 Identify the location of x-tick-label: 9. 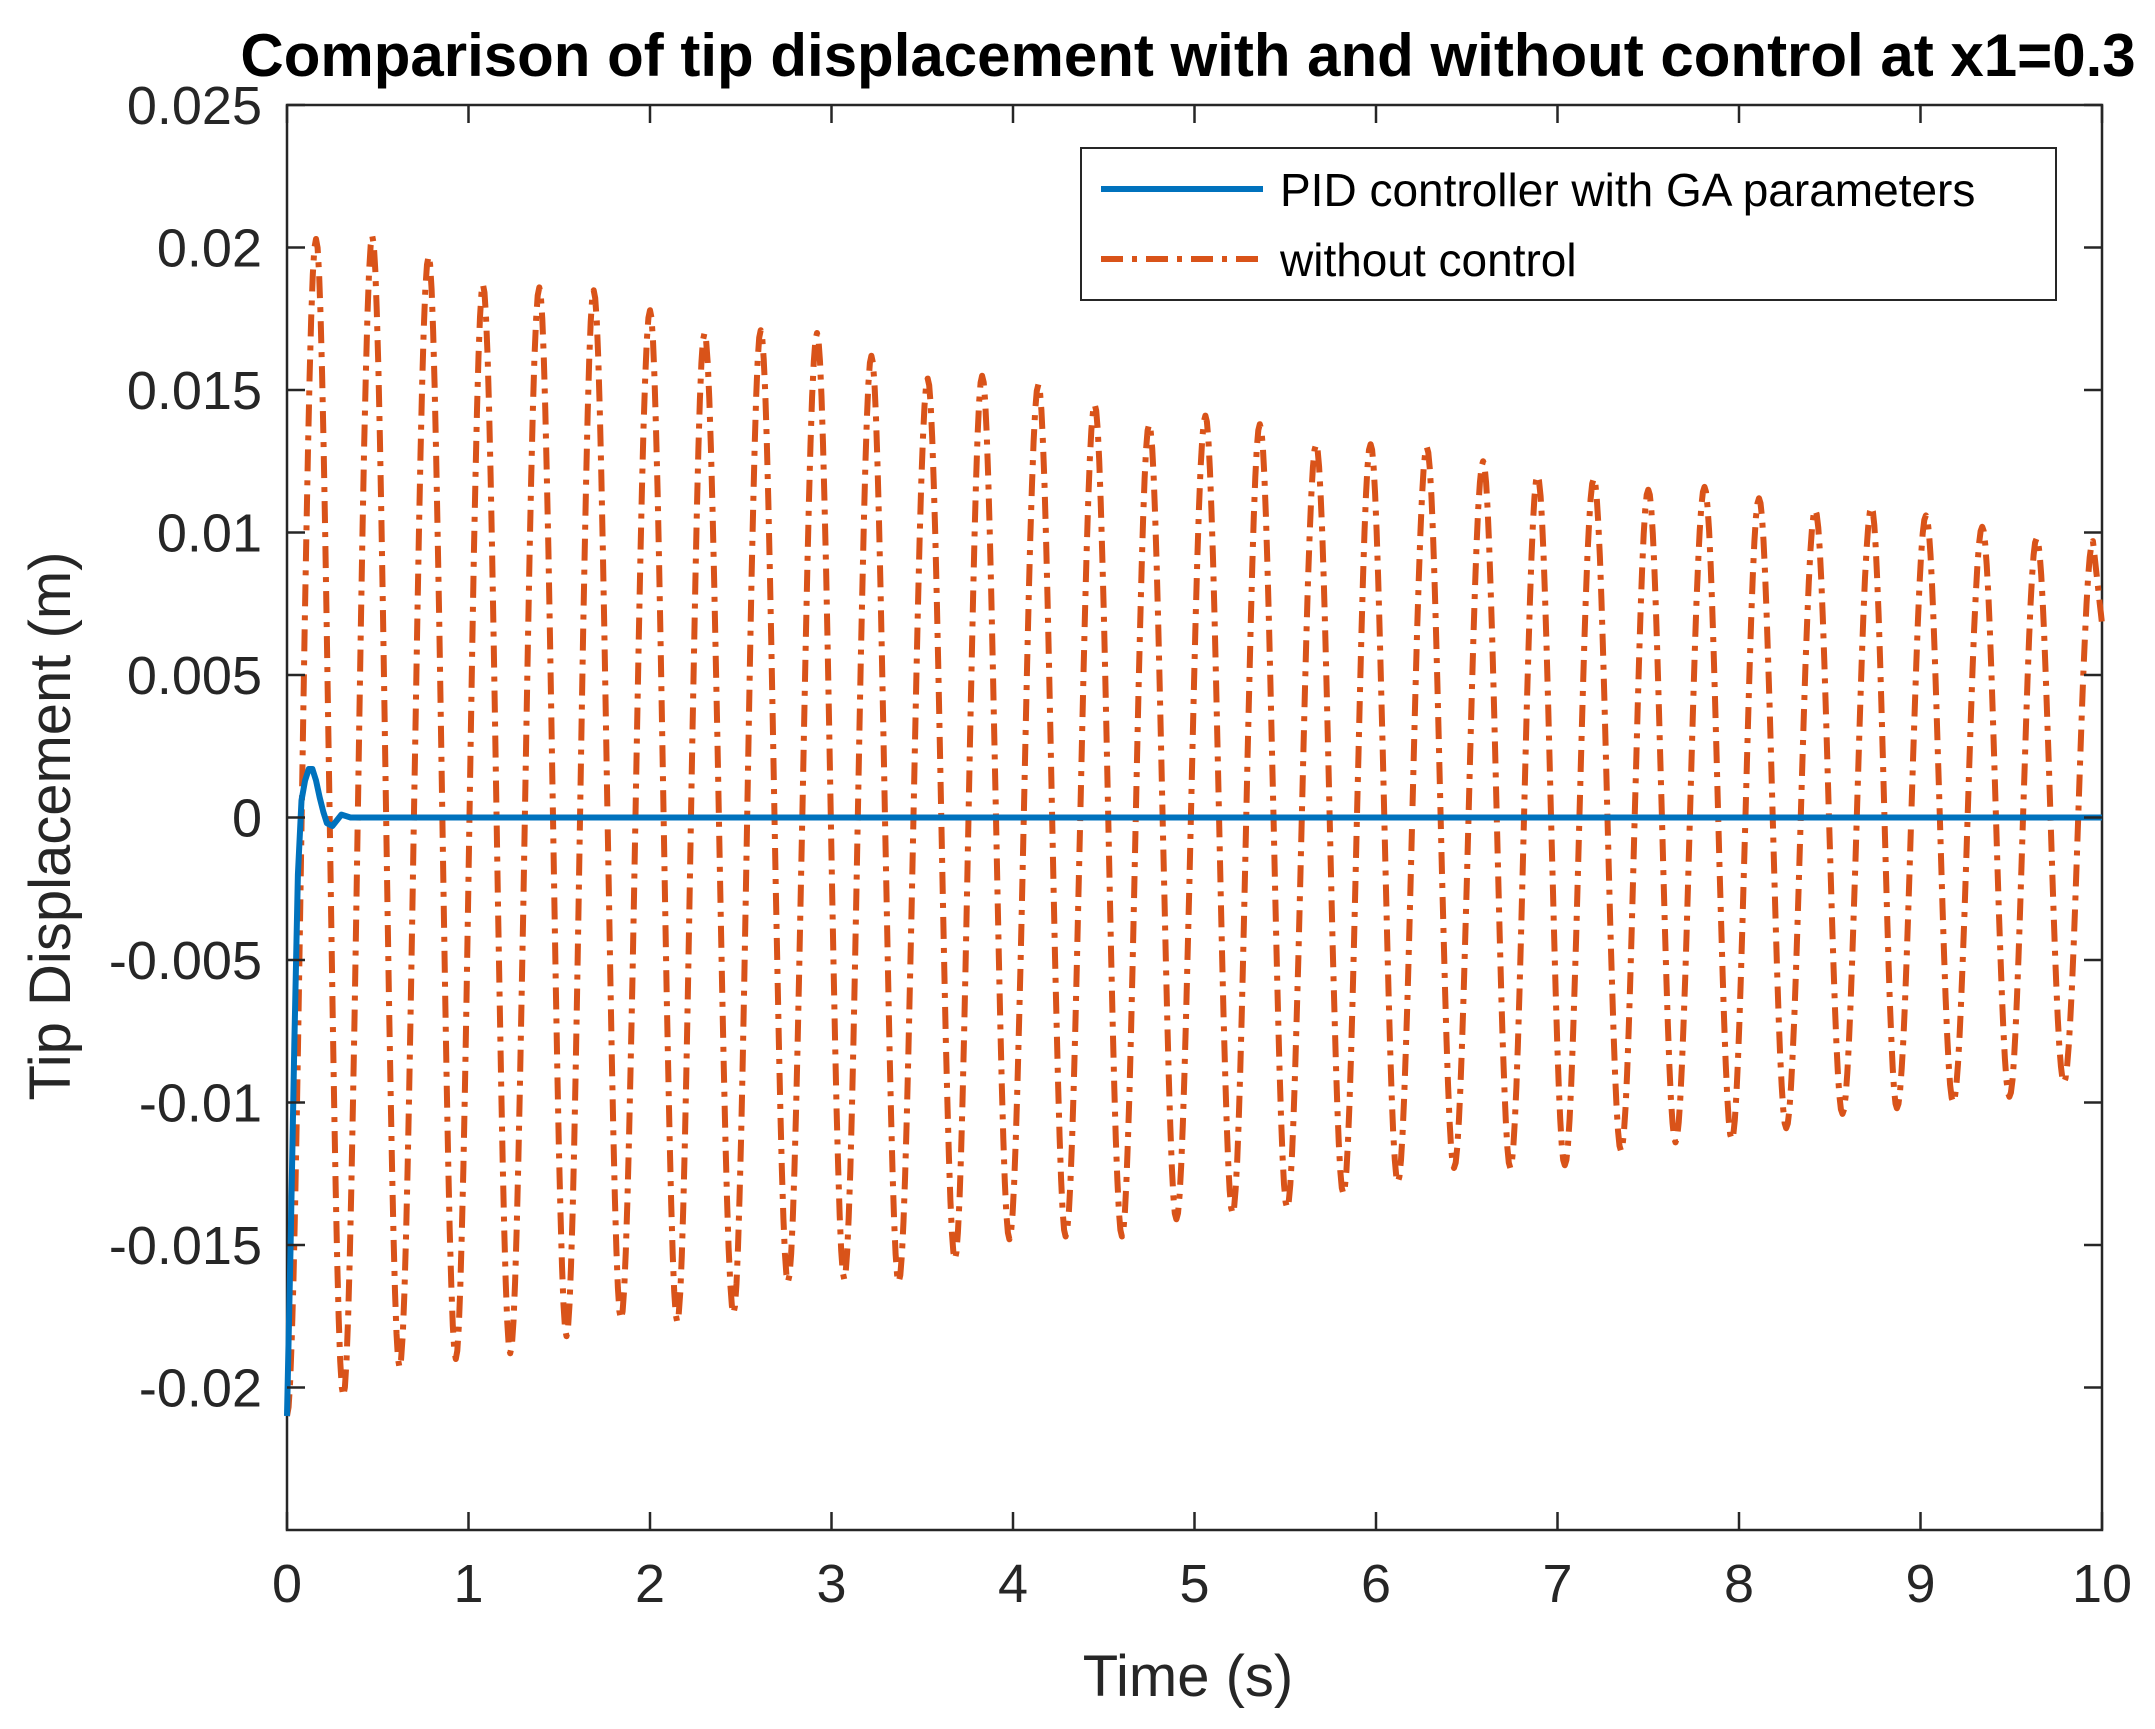
(1920, 1584).